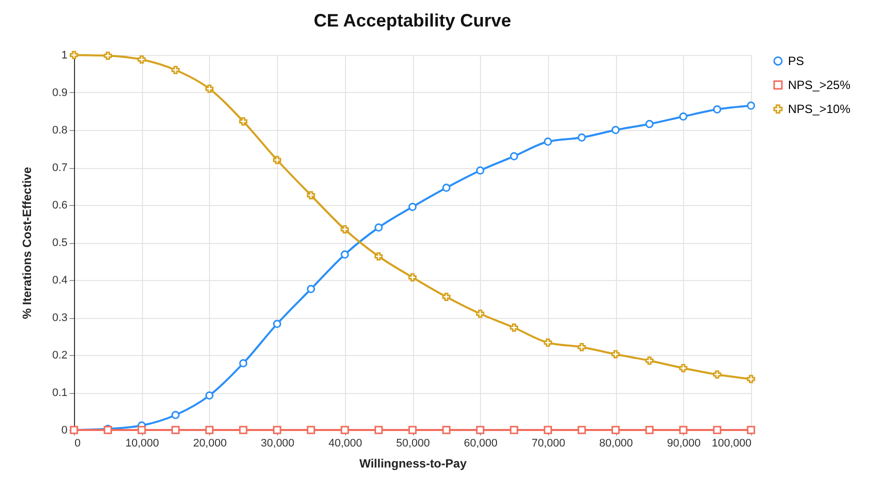 This screenshot has width=891, height=494. Describe the element at coordinates (60, 206) in the screenshot. I see `y-tick-label: 0.6` at that location.